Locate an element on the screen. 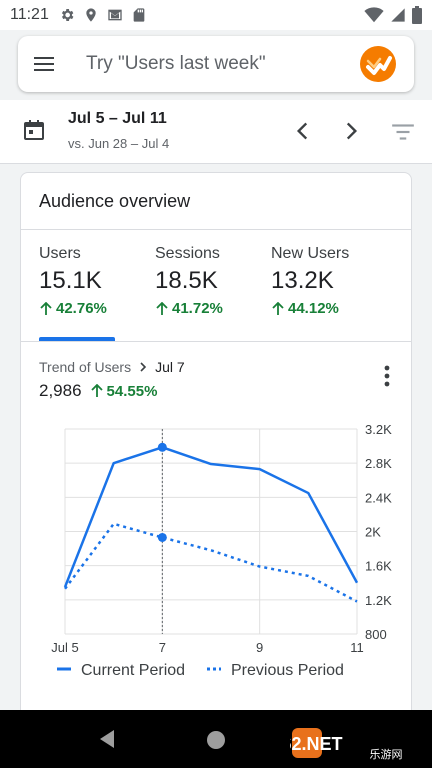  card-title: Audience overview is located at coordinates (115, 201).